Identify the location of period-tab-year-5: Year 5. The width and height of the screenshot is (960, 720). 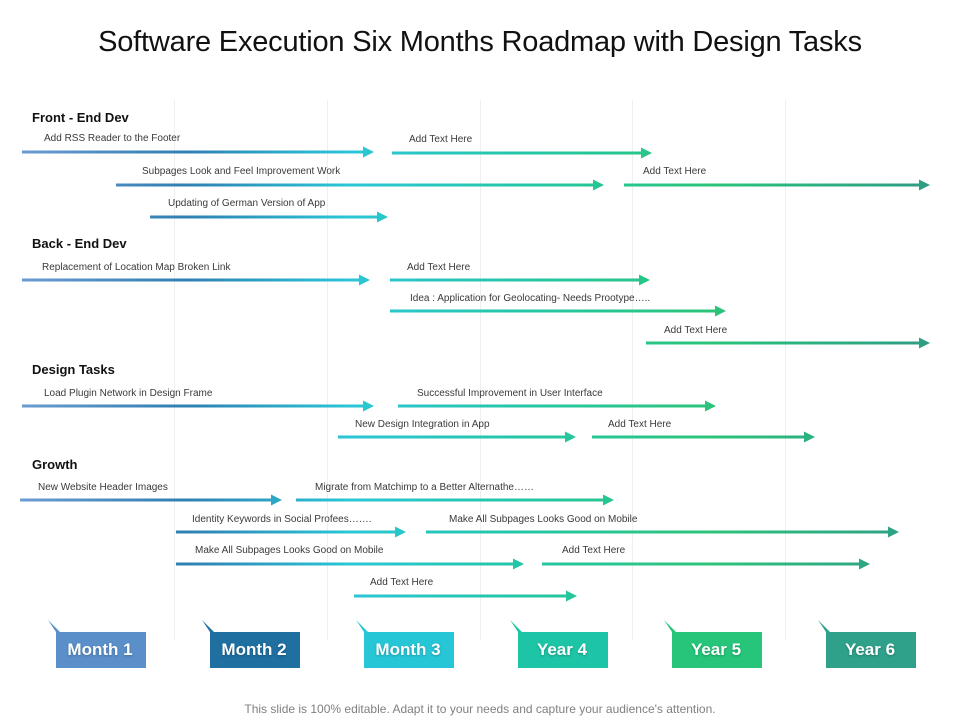
(713, 644).